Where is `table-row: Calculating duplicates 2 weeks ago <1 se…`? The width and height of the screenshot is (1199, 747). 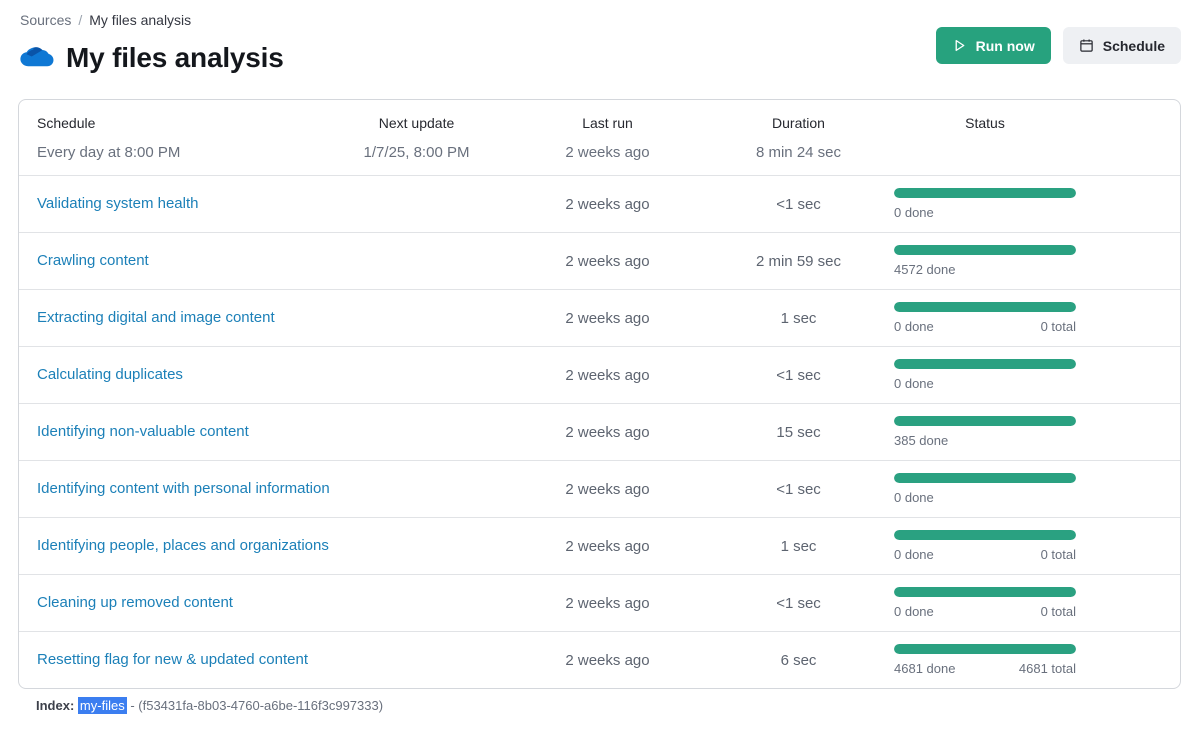 table-row: Calculating duplicates 2 weeks ago <1 se… is located at coordinates (599, 374).